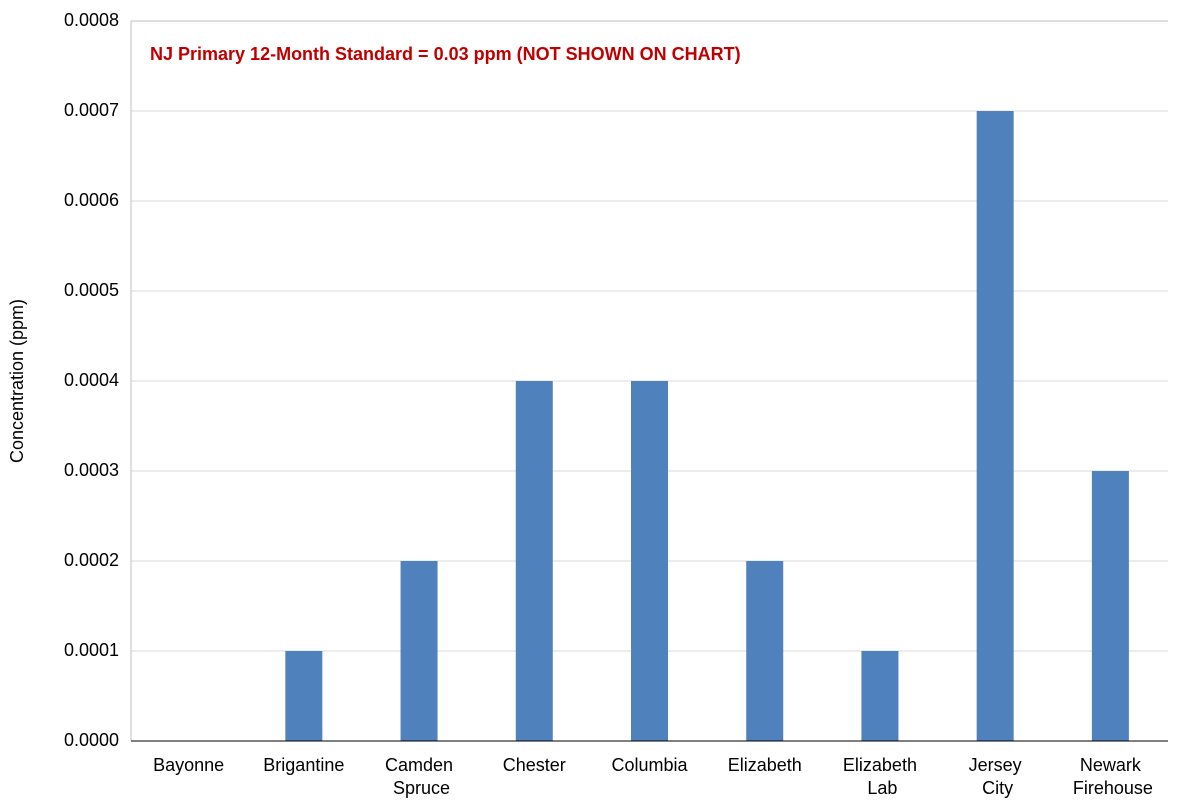 The width and height of the screenshot is (1188, 809). What do you see at coordinates (91, 380) in the screenshot?
I see `y-tick-label: 0.0004` at bounding box center [91, 380].